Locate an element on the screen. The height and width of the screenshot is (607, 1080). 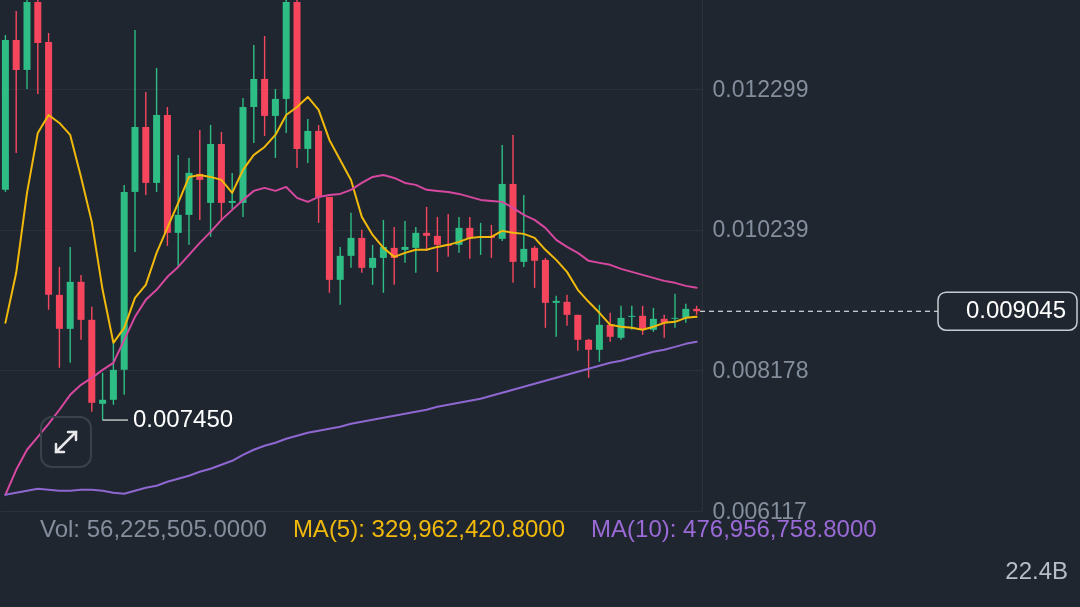
y-tick-label: 0.012299 is located at coordinates (760, 88).